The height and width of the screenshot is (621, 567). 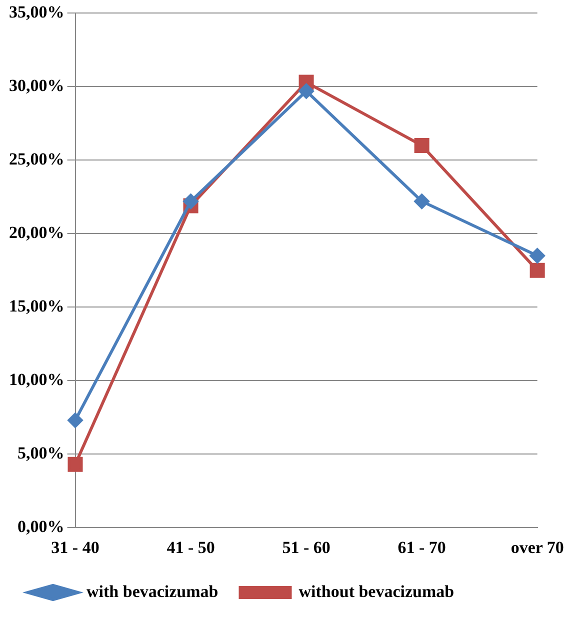 I want to click on y-tick-label: 10,00%, so click(x=36, y=380).